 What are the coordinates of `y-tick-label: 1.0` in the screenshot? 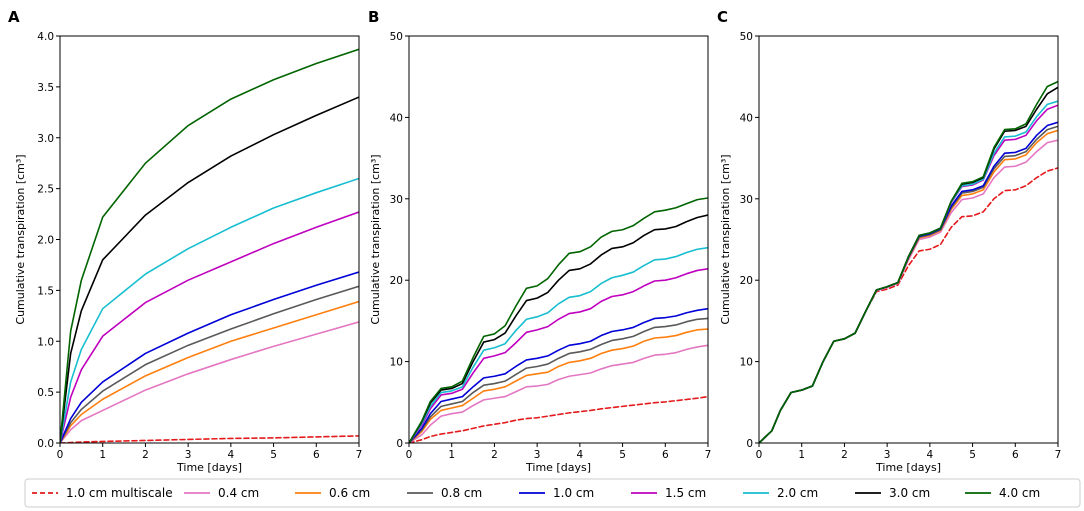 It's located at (45, 342).